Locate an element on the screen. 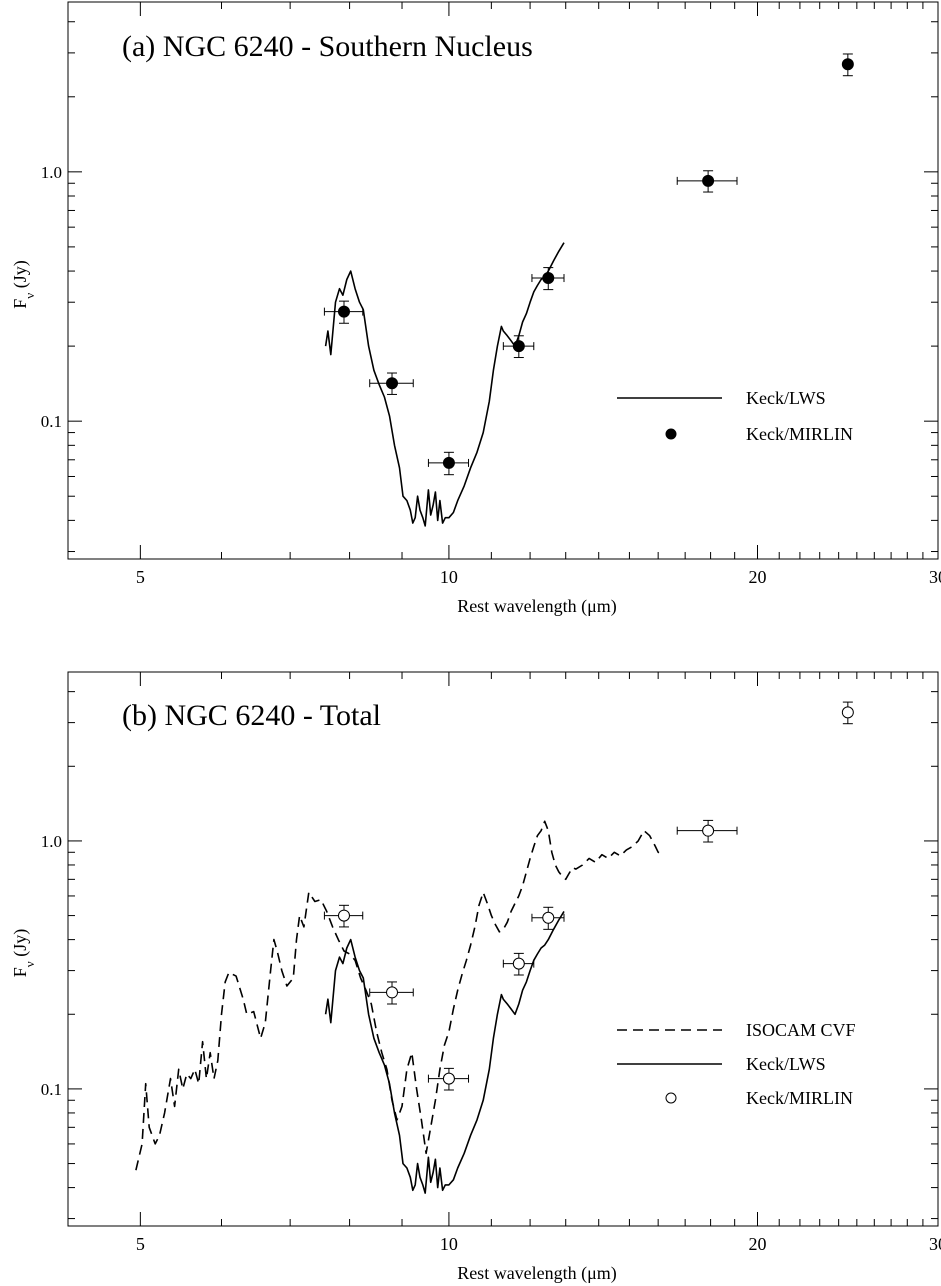 Image resolution: width=941 pixels, height=1286 pixels. legend-item: ISOCAM CVF is located at coordinates (736, 1030).